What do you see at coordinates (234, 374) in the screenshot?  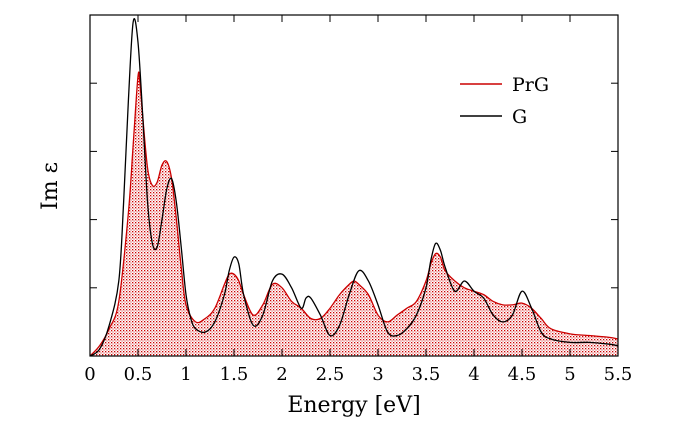 I see `x-tick-label: 1.5` at bounding box center [234, 374].